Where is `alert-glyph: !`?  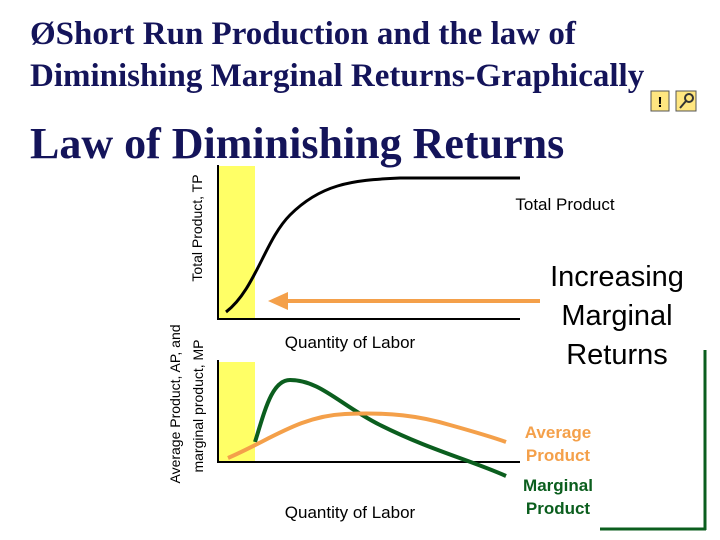
alert-glyph: ! is located at coordinates (660, 102).